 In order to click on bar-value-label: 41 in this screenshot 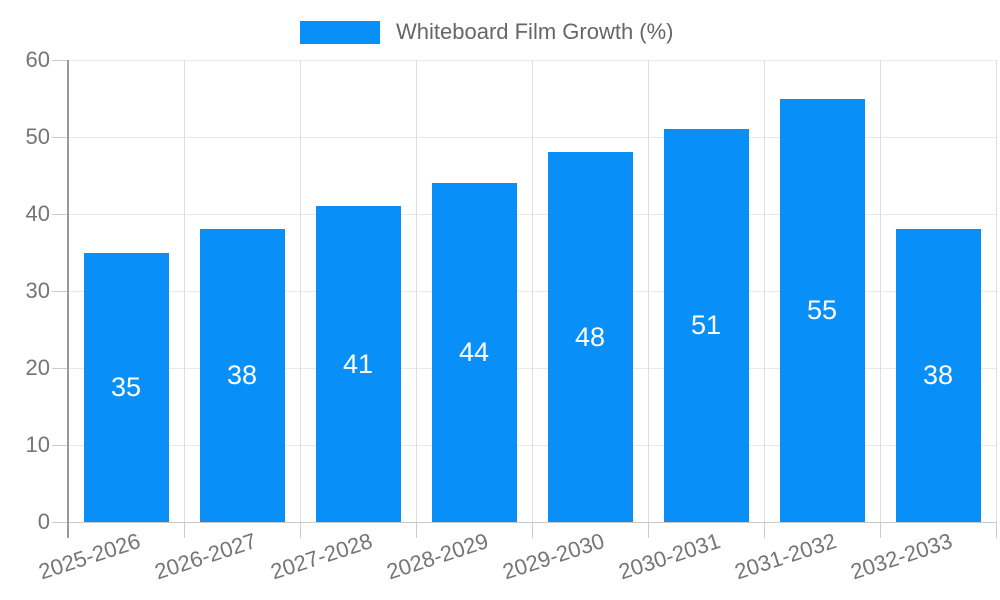, I will do `click(358, 363)`.